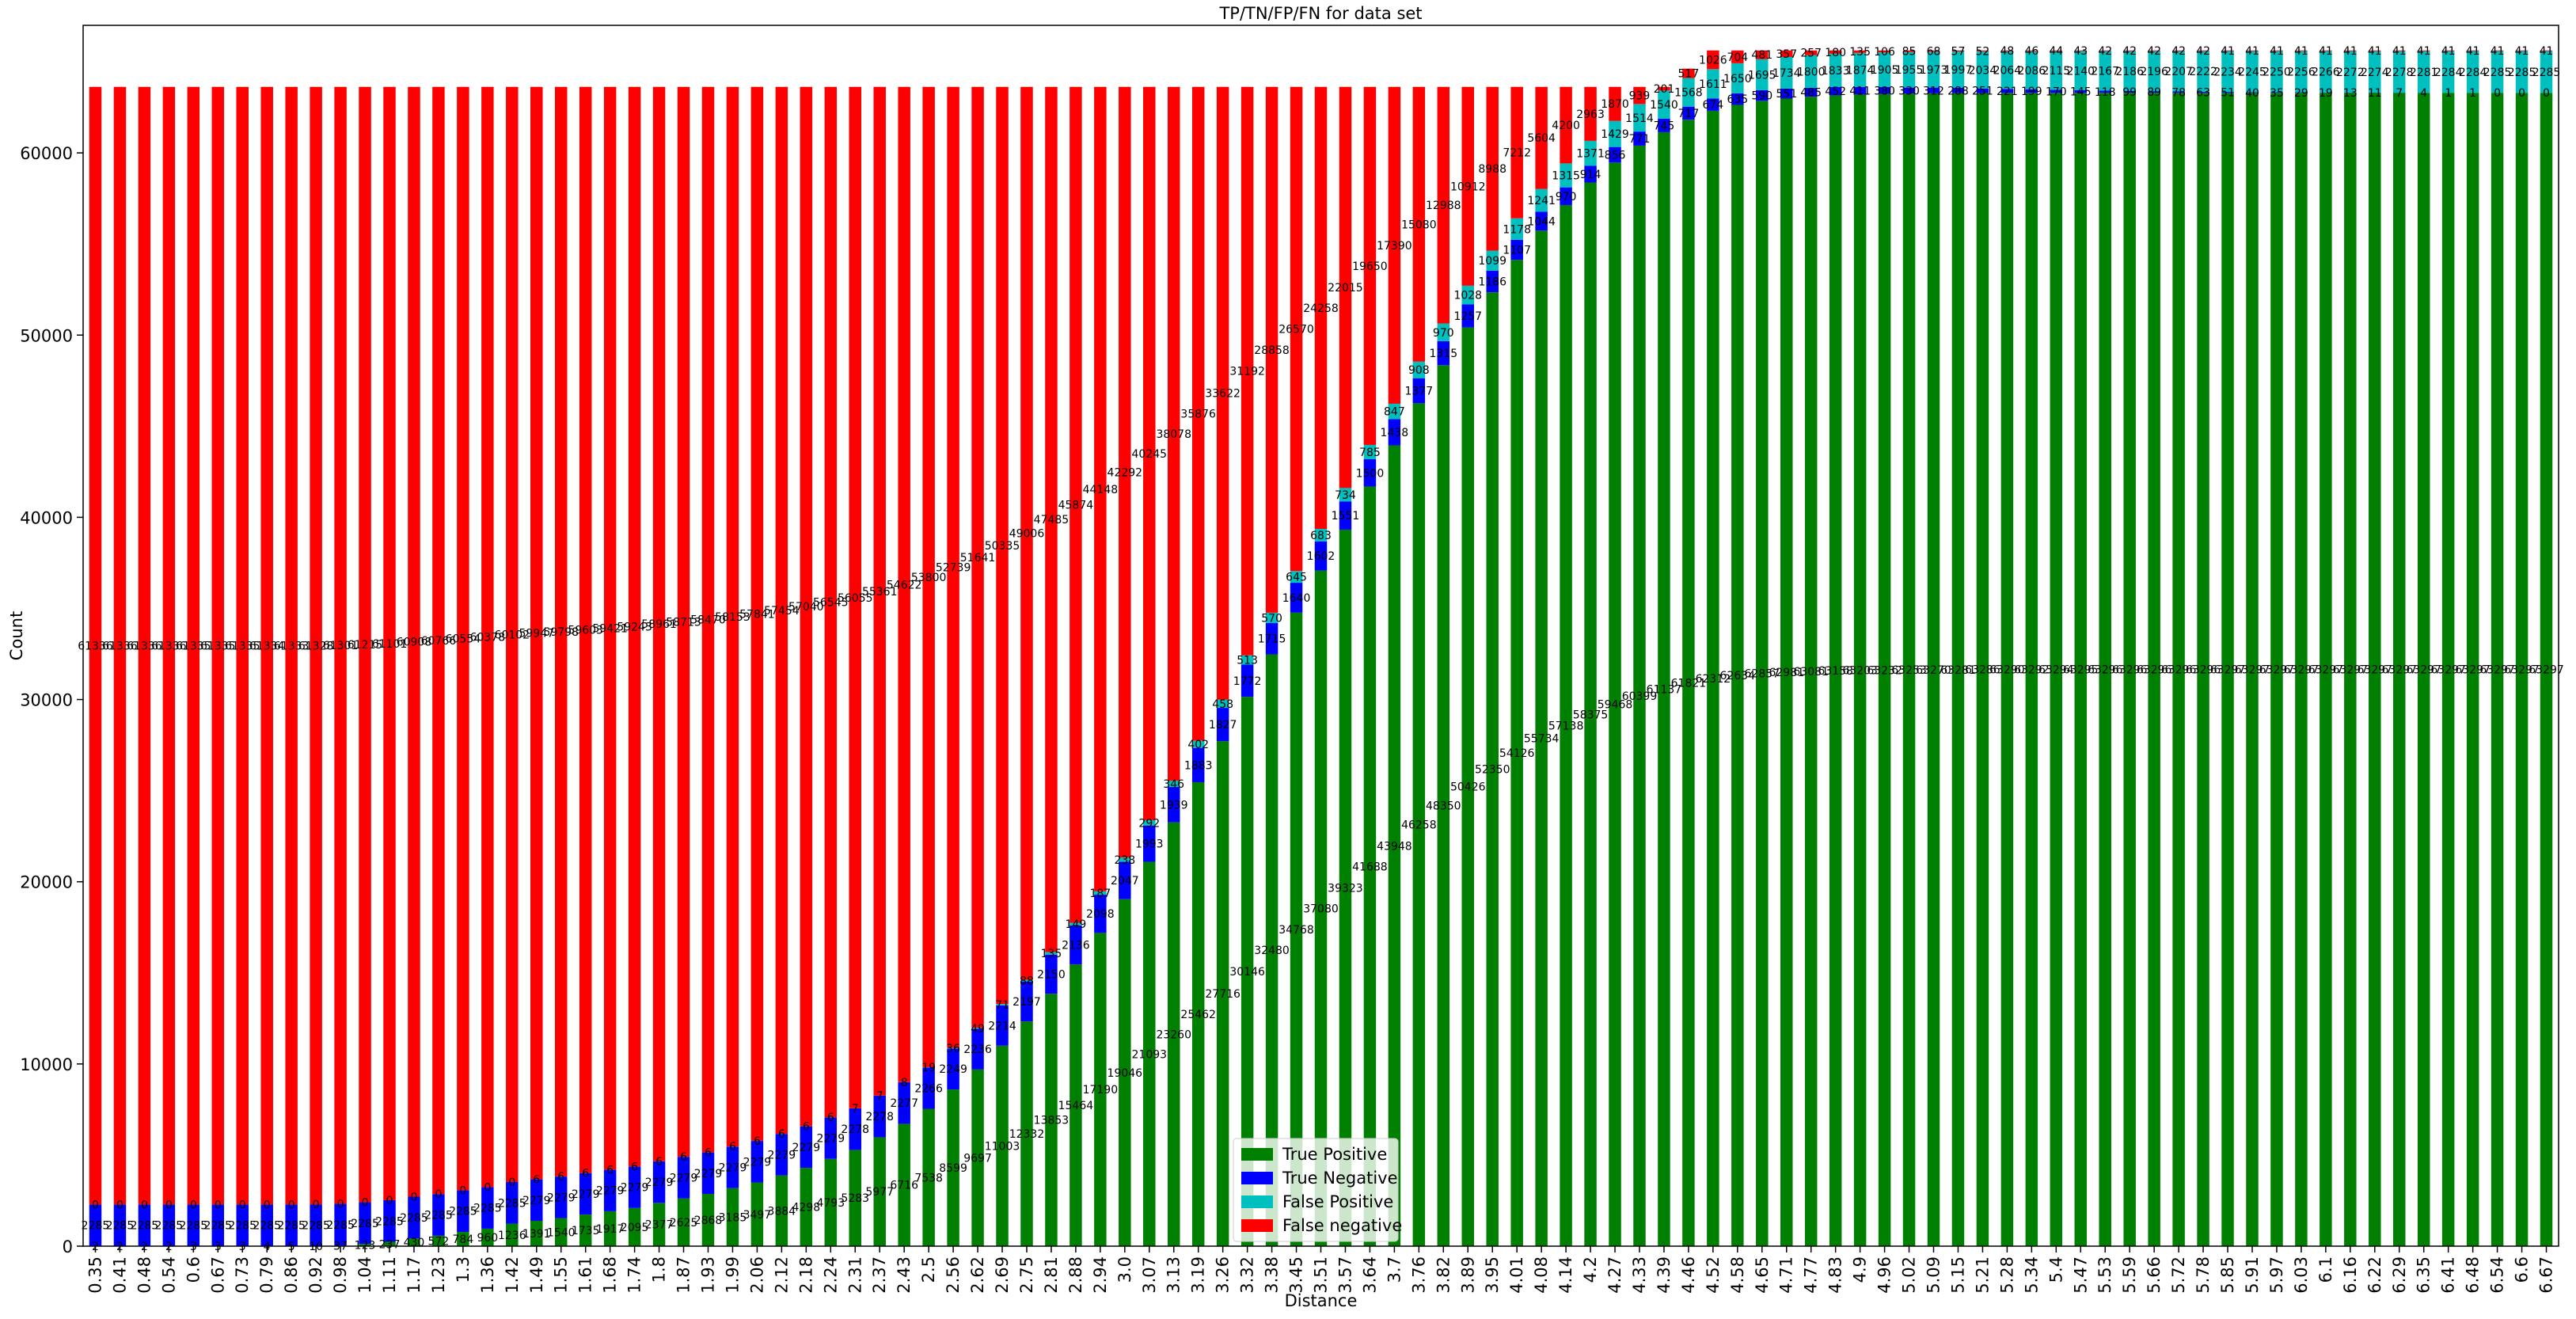 The width and height of the screenshot is (2576, 1319). Describe the element at coordinates (1664, 106) in the screenshot. I see `data-label: 1540` at that location.